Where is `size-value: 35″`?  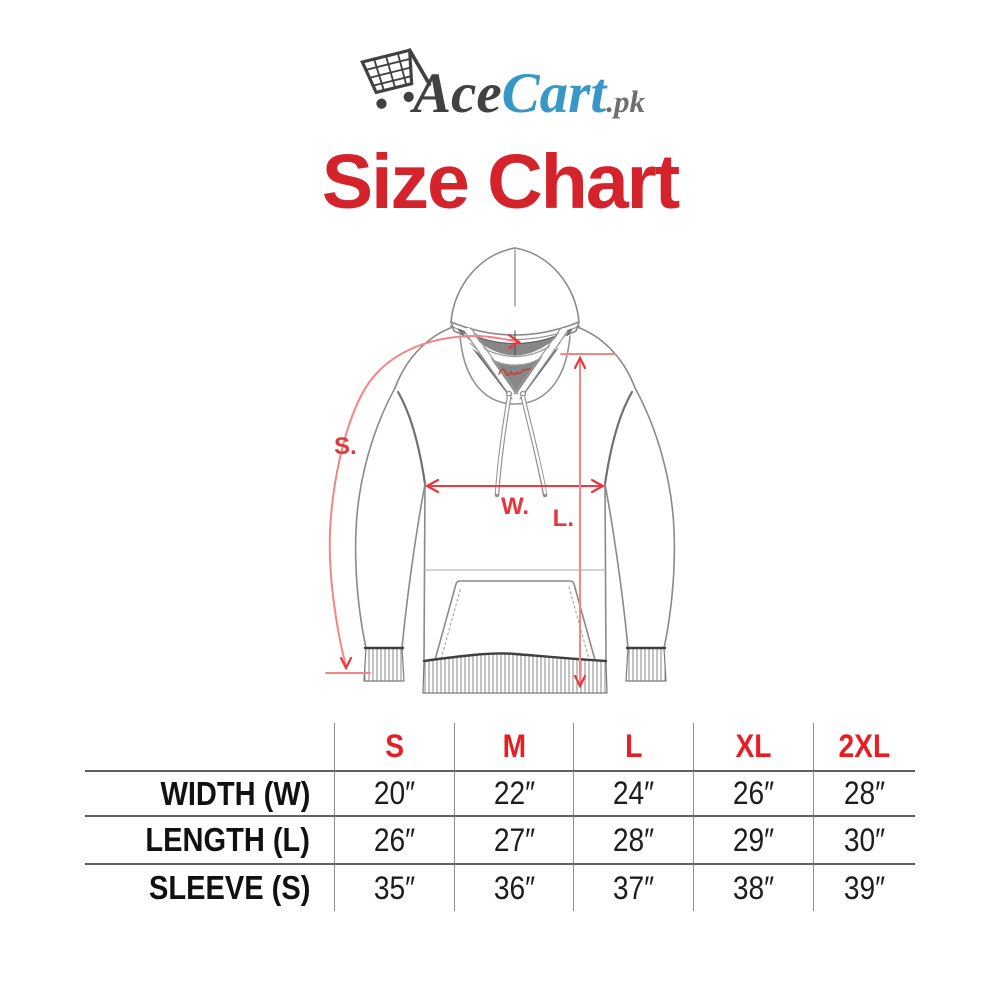 size-value: 35″ is located at coordinates (394, 887).